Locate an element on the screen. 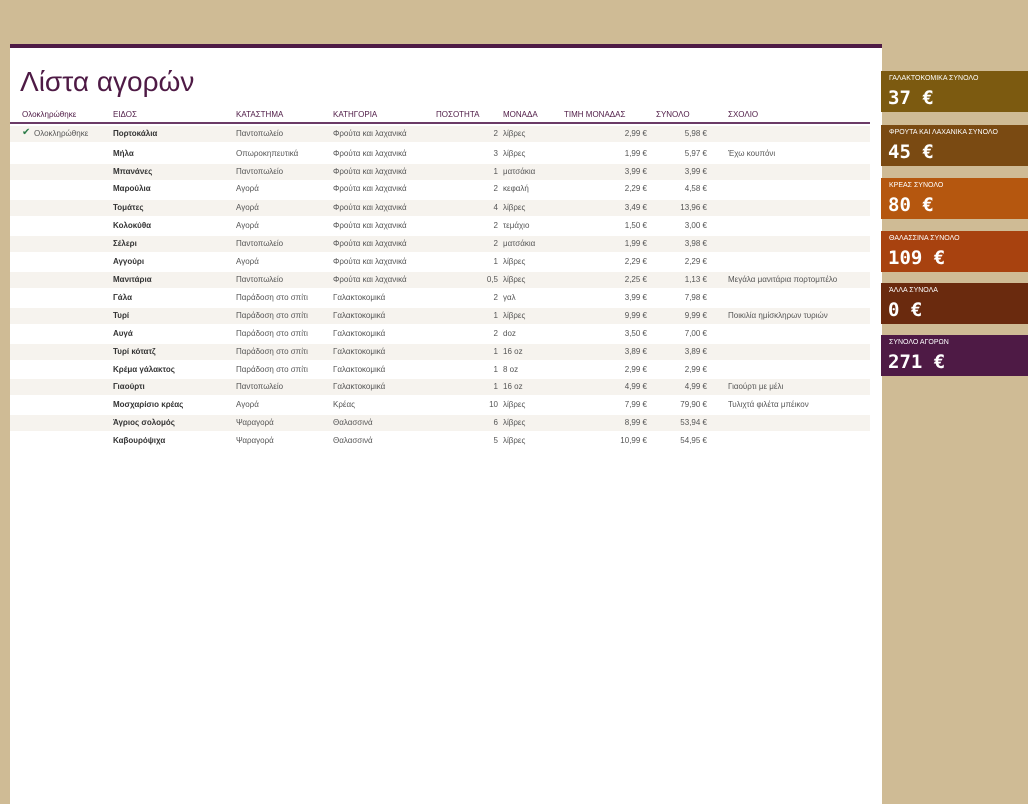 The width and height of the screenshot is (1028, 804). total-cell: 79,90 € is located at coordinates (693, 404).